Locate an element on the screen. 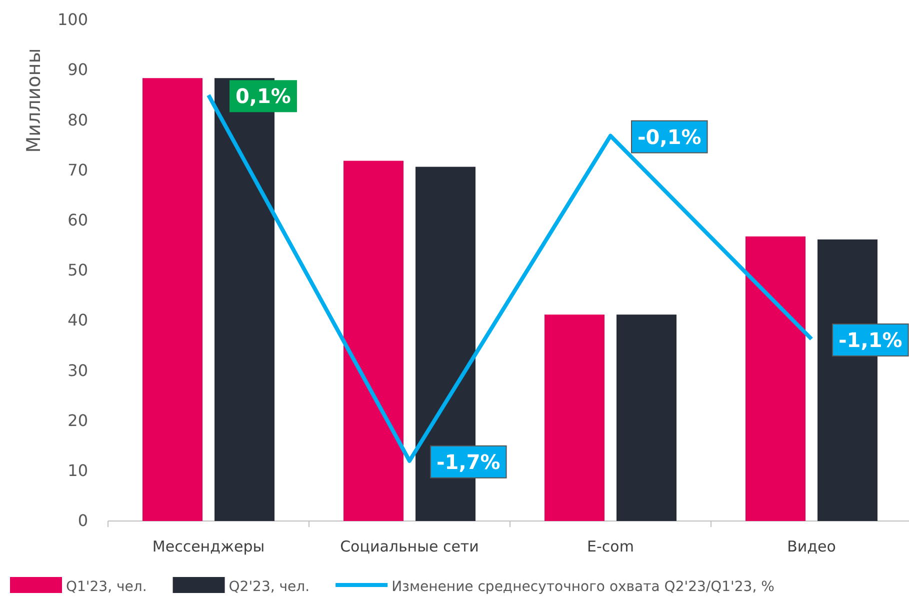 This screenshot has width=909, height=599. y-tick-label: 20 is located at coordinates (78, 420).